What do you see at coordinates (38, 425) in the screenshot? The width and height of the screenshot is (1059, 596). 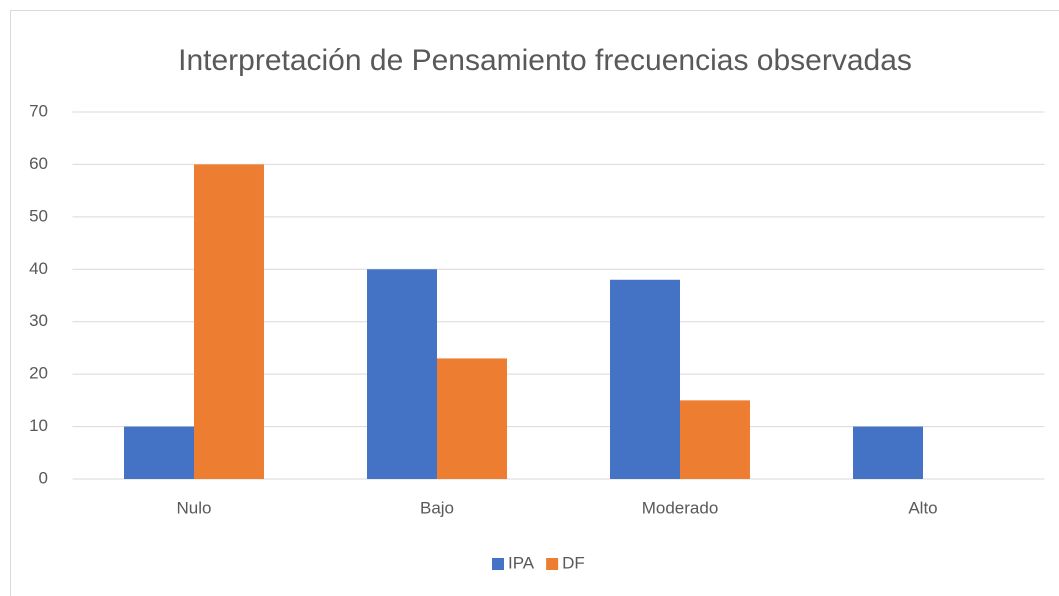 I see `y-tick-label: 10` at bounding box center [38, 425].